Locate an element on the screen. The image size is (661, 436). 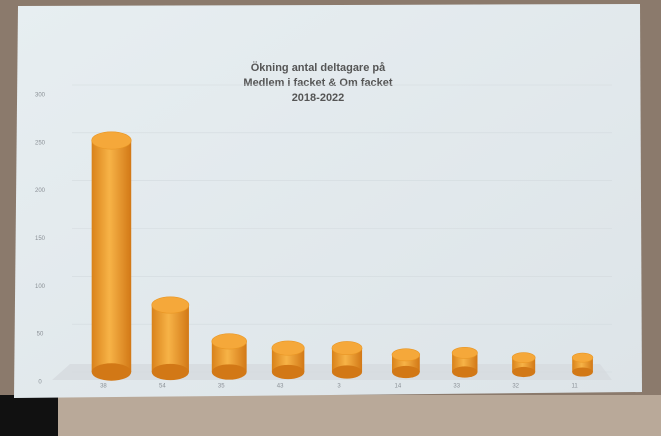
chart-title-line: Ökning antal deltagare på is located at coordinates (318, 67).